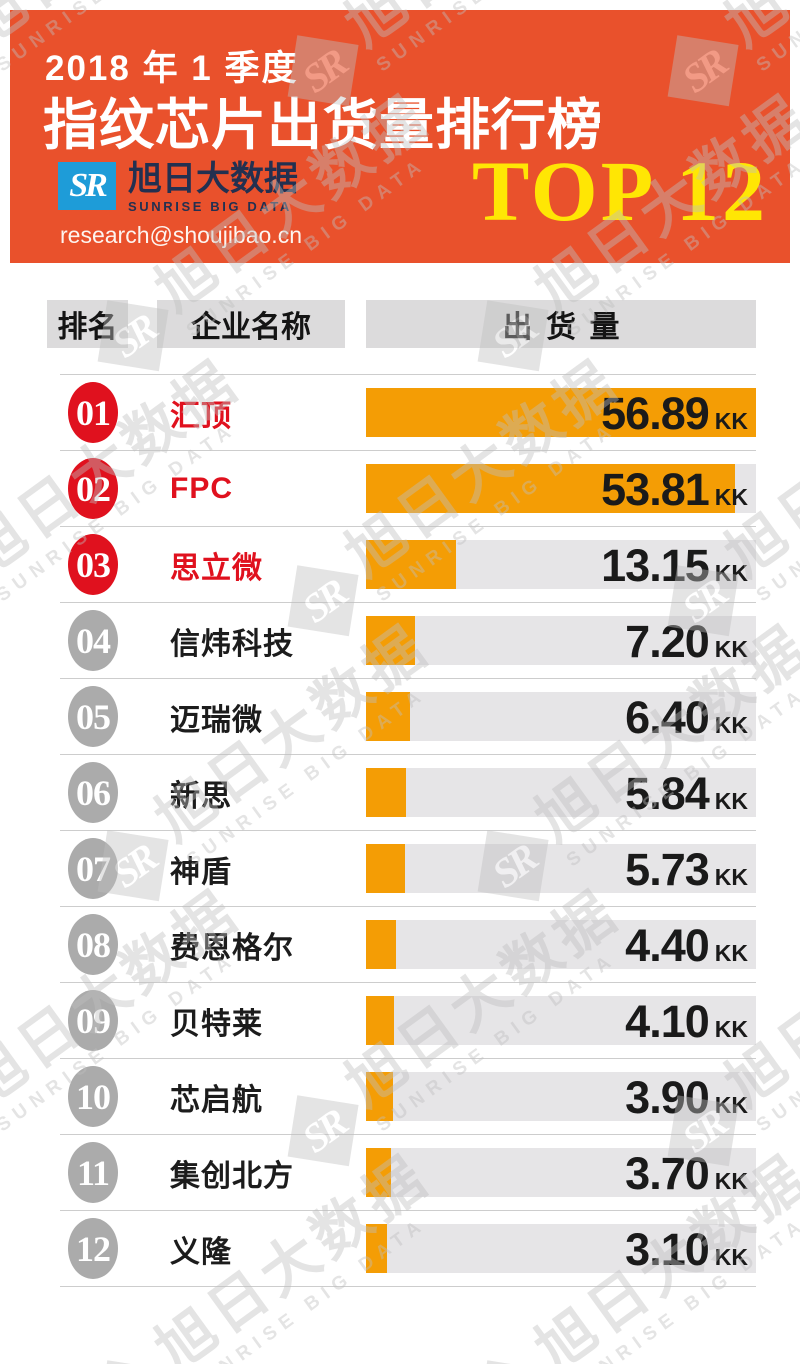 This screenshot has height=1364, width=800. I want to click on value-label: 5.84 KK, so click(686, 793).